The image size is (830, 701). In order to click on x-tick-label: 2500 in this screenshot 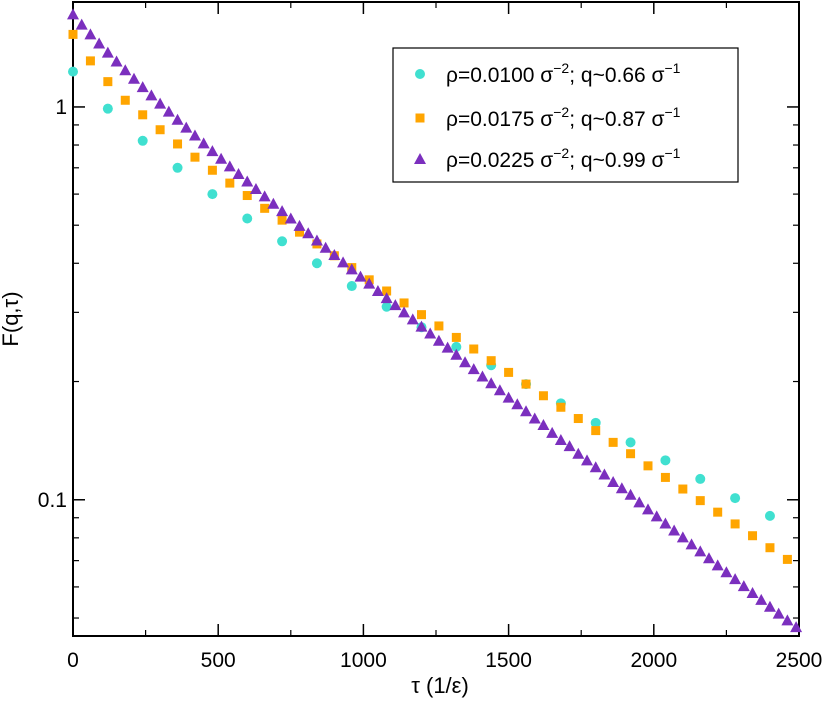, I will do `click(799, 660)`.